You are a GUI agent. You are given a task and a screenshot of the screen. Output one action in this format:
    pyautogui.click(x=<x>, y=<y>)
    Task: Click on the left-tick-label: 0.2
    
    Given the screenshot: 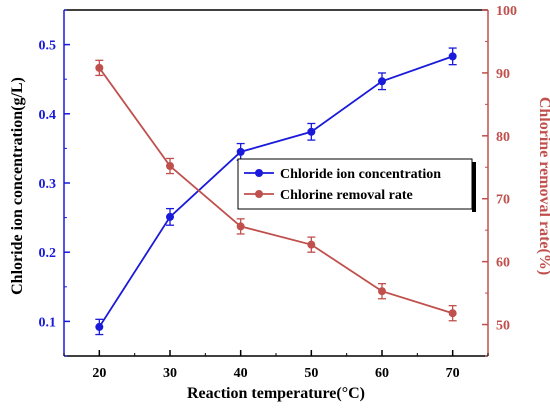 What is the action you would take?
    pyautogui.click(x=48, y=253)
    